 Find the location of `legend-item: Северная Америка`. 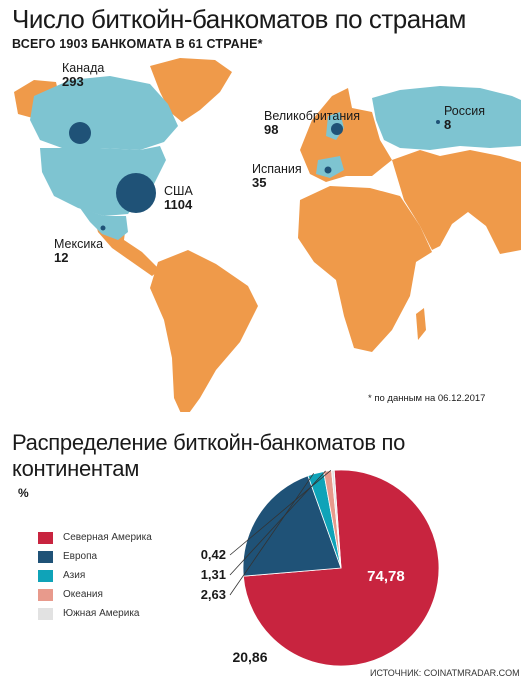

legend-item: Северная Америка is located at coordinates (95, 537).